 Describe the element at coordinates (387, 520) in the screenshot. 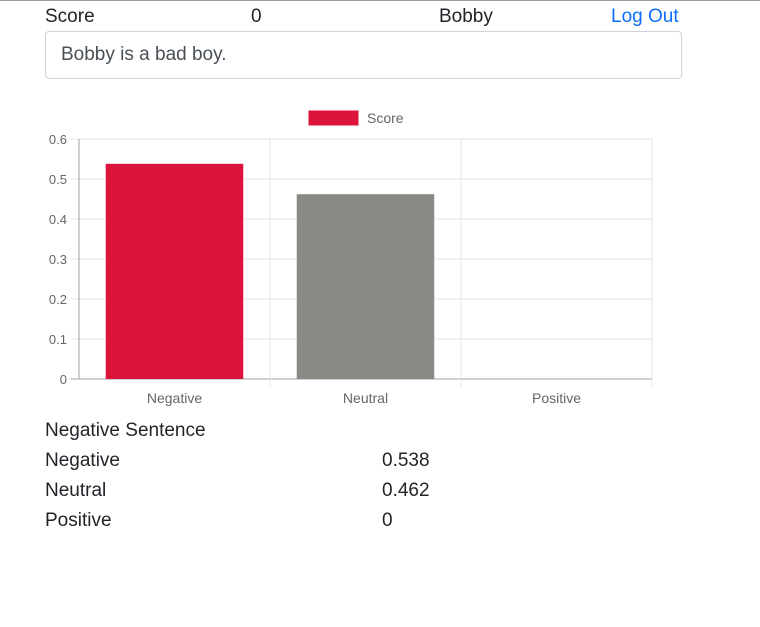

I see `result-value: 0` at that location.